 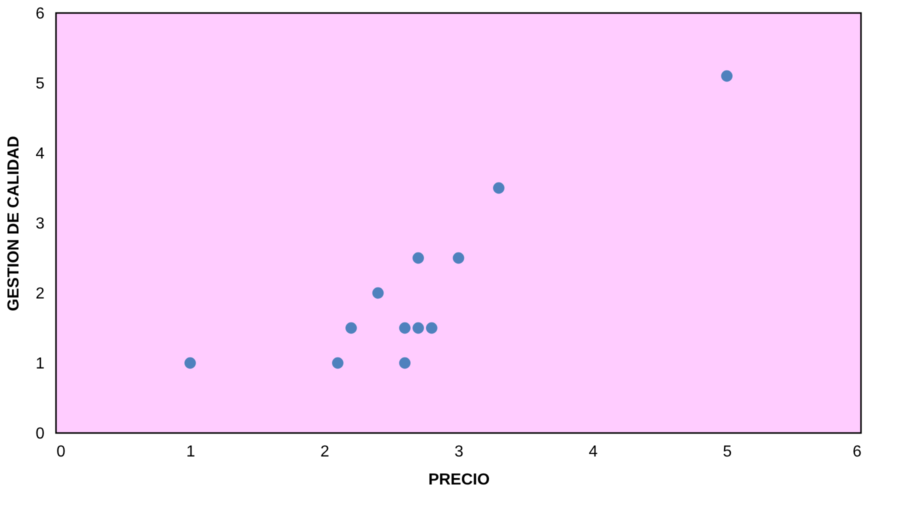 What do you see at coordinates (40, 294) in the screenshot?
I see `y-tick-label: 2` at bounding box center [40, 294].